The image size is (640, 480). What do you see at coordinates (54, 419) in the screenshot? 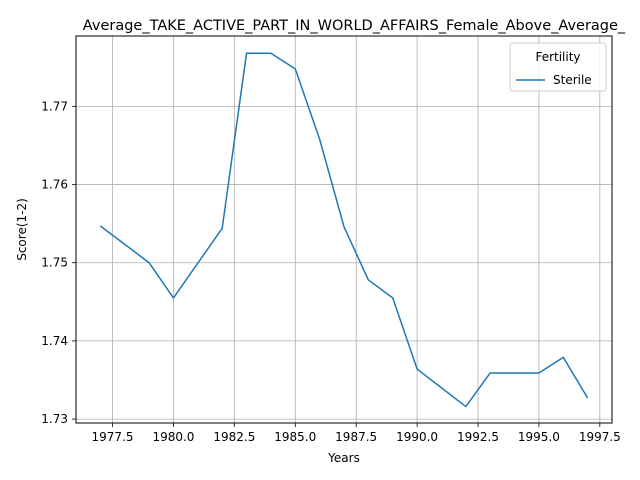
I see `y-tick-label: 1.73` at bounding box center [54, 419].